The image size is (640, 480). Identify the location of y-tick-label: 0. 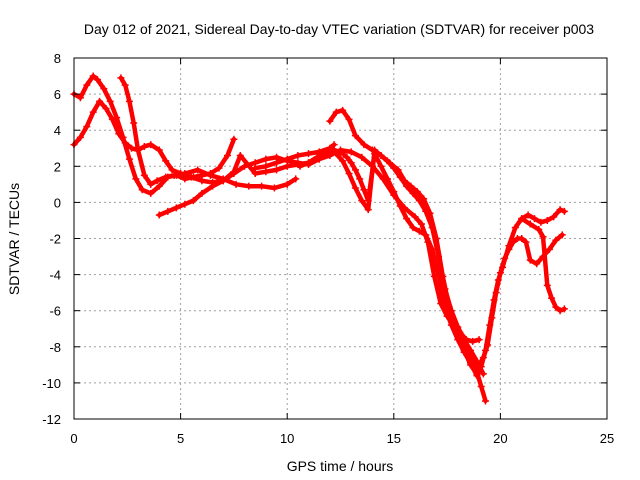
(57, 202).